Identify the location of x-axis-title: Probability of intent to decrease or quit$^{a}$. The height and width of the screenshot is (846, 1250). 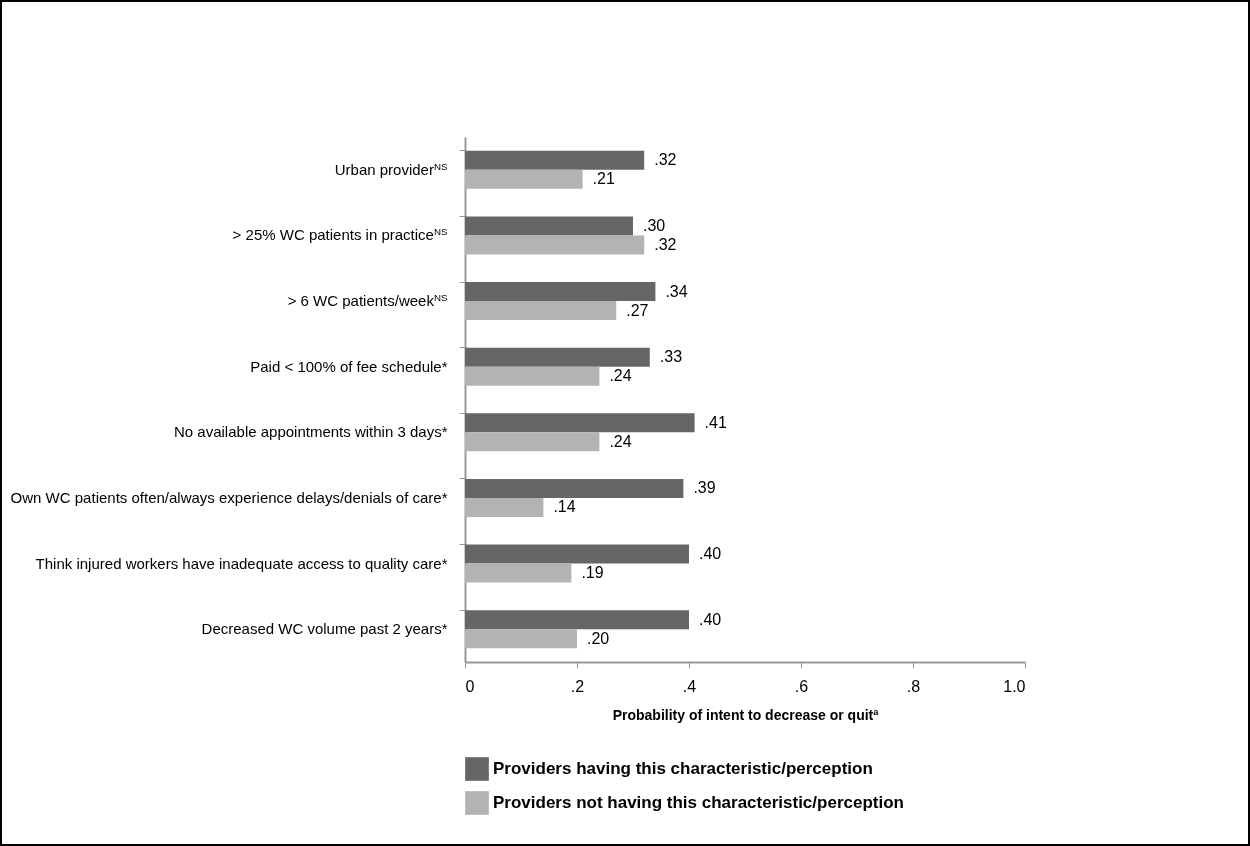
(746, 714).